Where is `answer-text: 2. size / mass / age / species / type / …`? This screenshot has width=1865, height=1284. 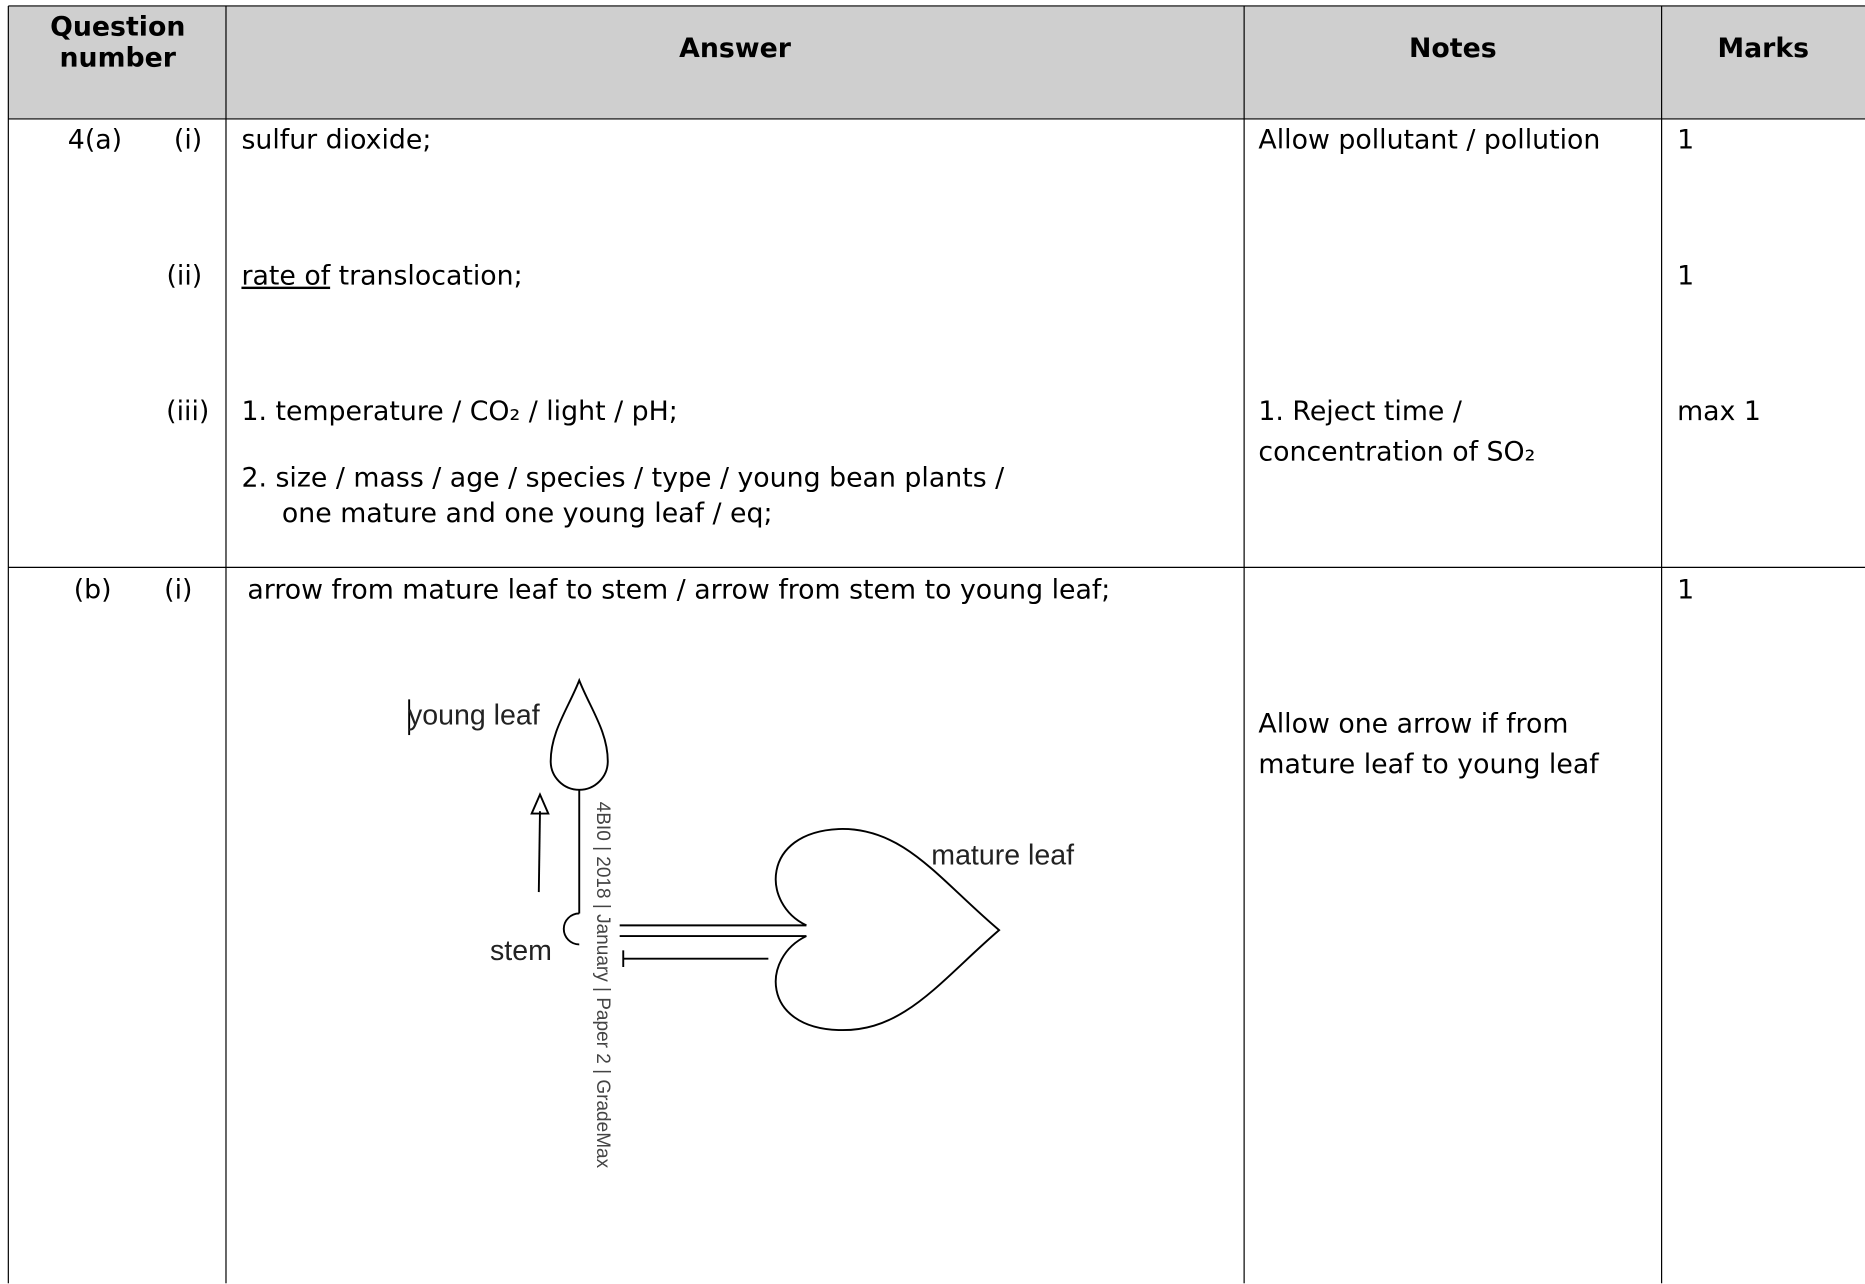 answer-text: 2. size / mass / age / species / type / … is located at coordinates (623, 478).